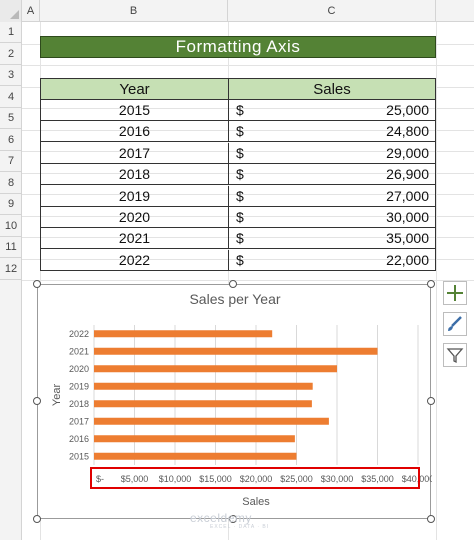 The width and height of the screenshot is (474, 540). Describe the element at coordinates (221, 518) in the screenshot. I see `watermark-logo: exceldemy` at that location.